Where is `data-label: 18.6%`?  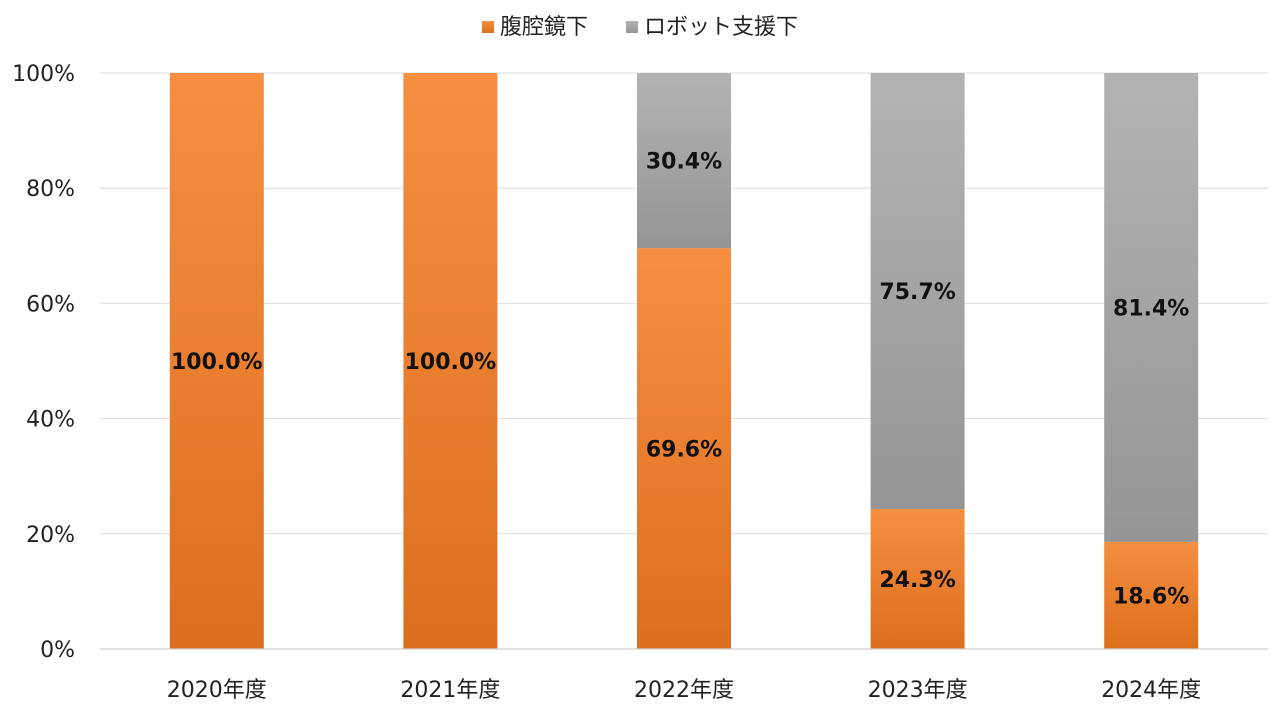
data-label: 18.6% is located at coordinates (1151, 596).